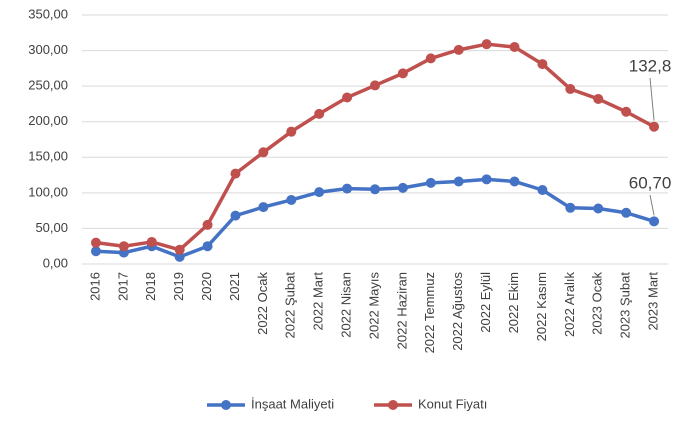  What do you see at coordinates (373, 306) in the screenshot?
I see `x-tick-label: 2022 Mayıs` at bounding box center [373, 306].